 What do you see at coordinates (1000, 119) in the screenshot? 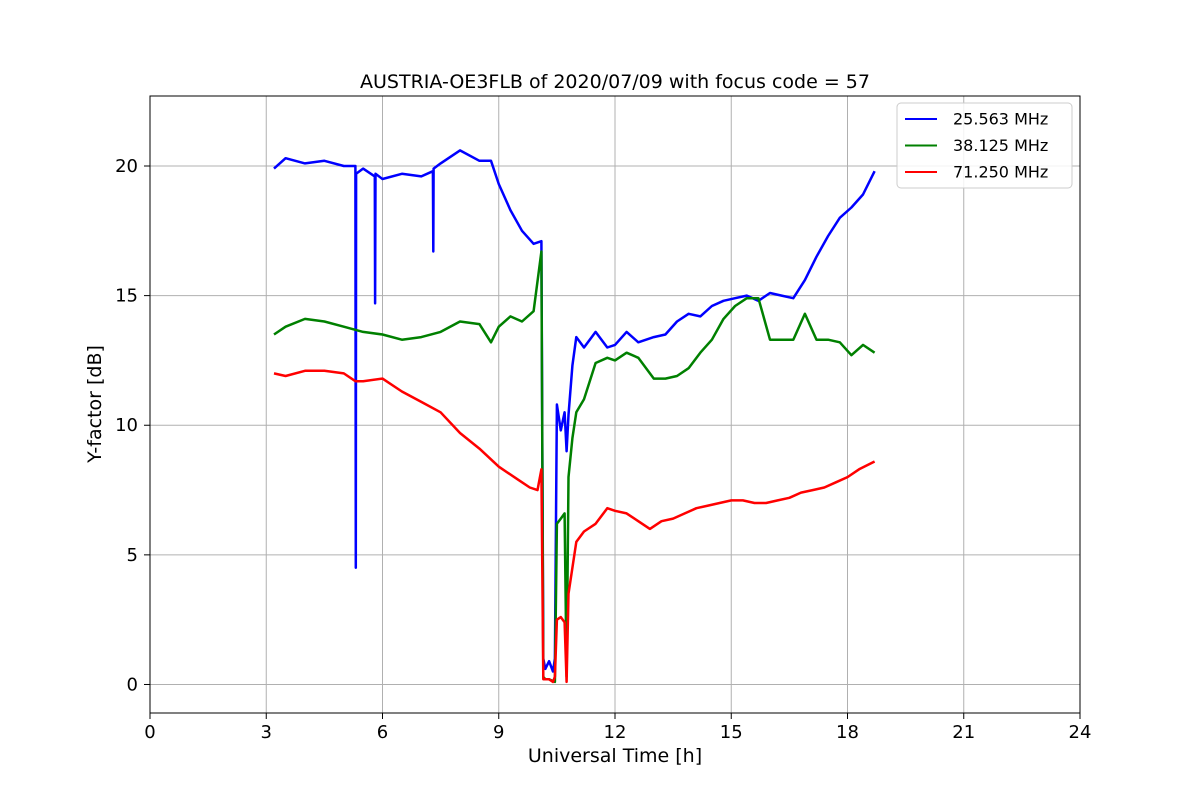
I see `legend-label-1: 25.563 MHz` at bounding box center [1000, 119].